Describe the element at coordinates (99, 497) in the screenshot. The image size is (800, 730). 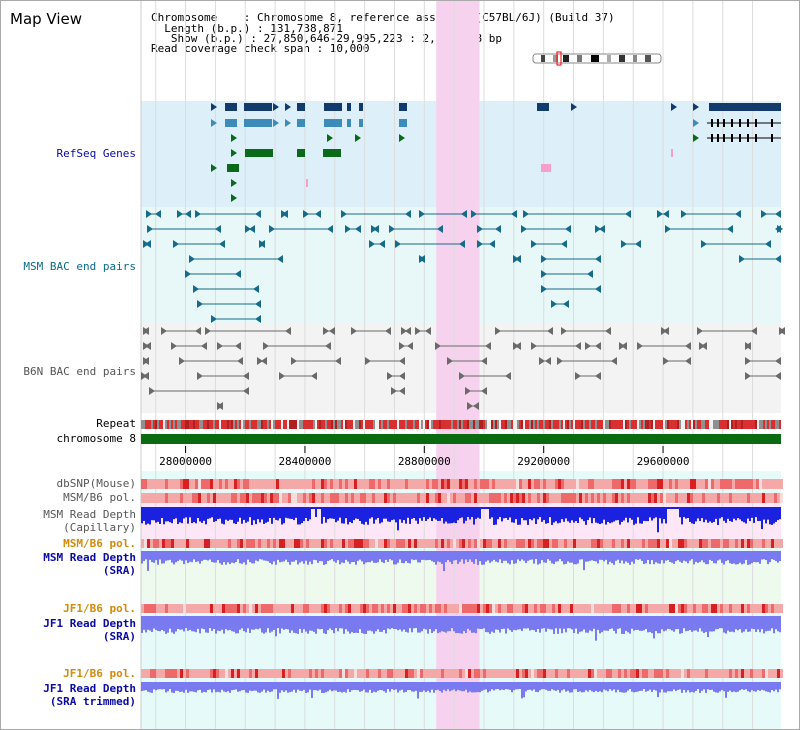
I see `track-label-msm-b6-pol-1: MSM/B6 pol.` at that location.